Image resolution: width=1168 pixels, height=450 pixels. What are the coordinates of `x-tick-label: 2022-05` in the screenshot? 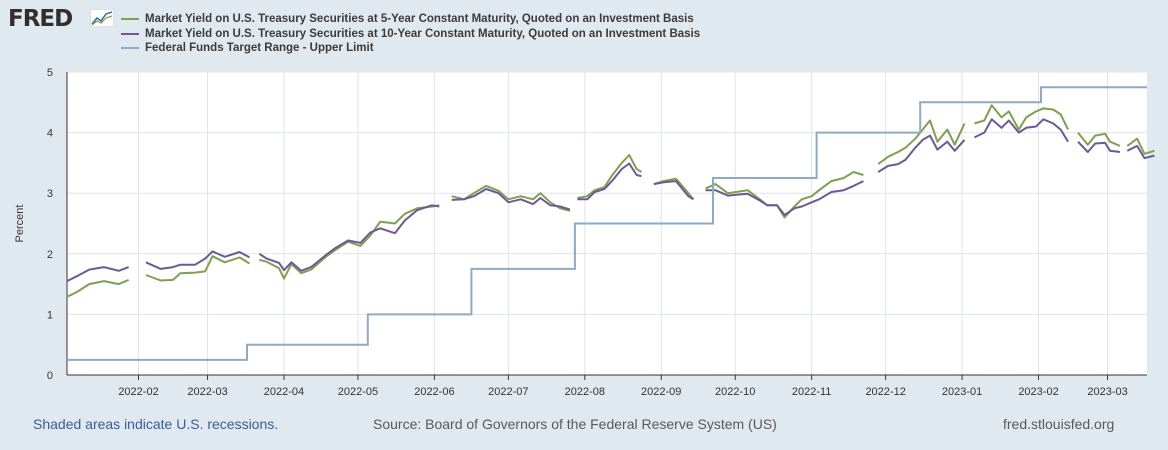 It's located at (358, 392).